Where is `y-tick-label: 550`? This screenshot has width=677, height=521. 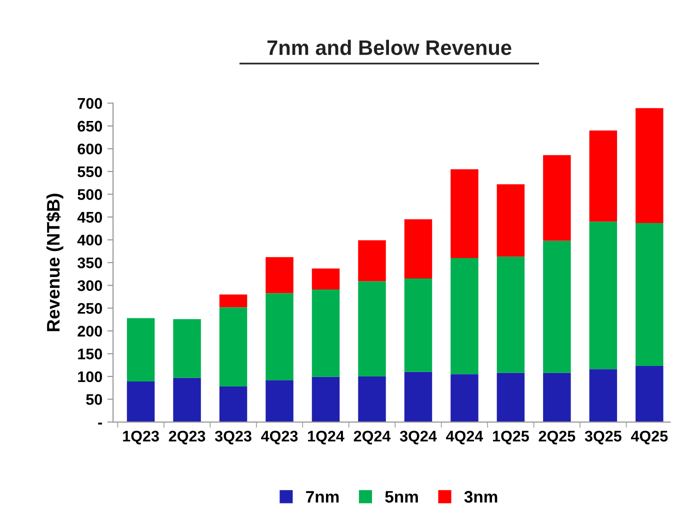 y-tick-label: 550 is located at coordinates (90, 172).